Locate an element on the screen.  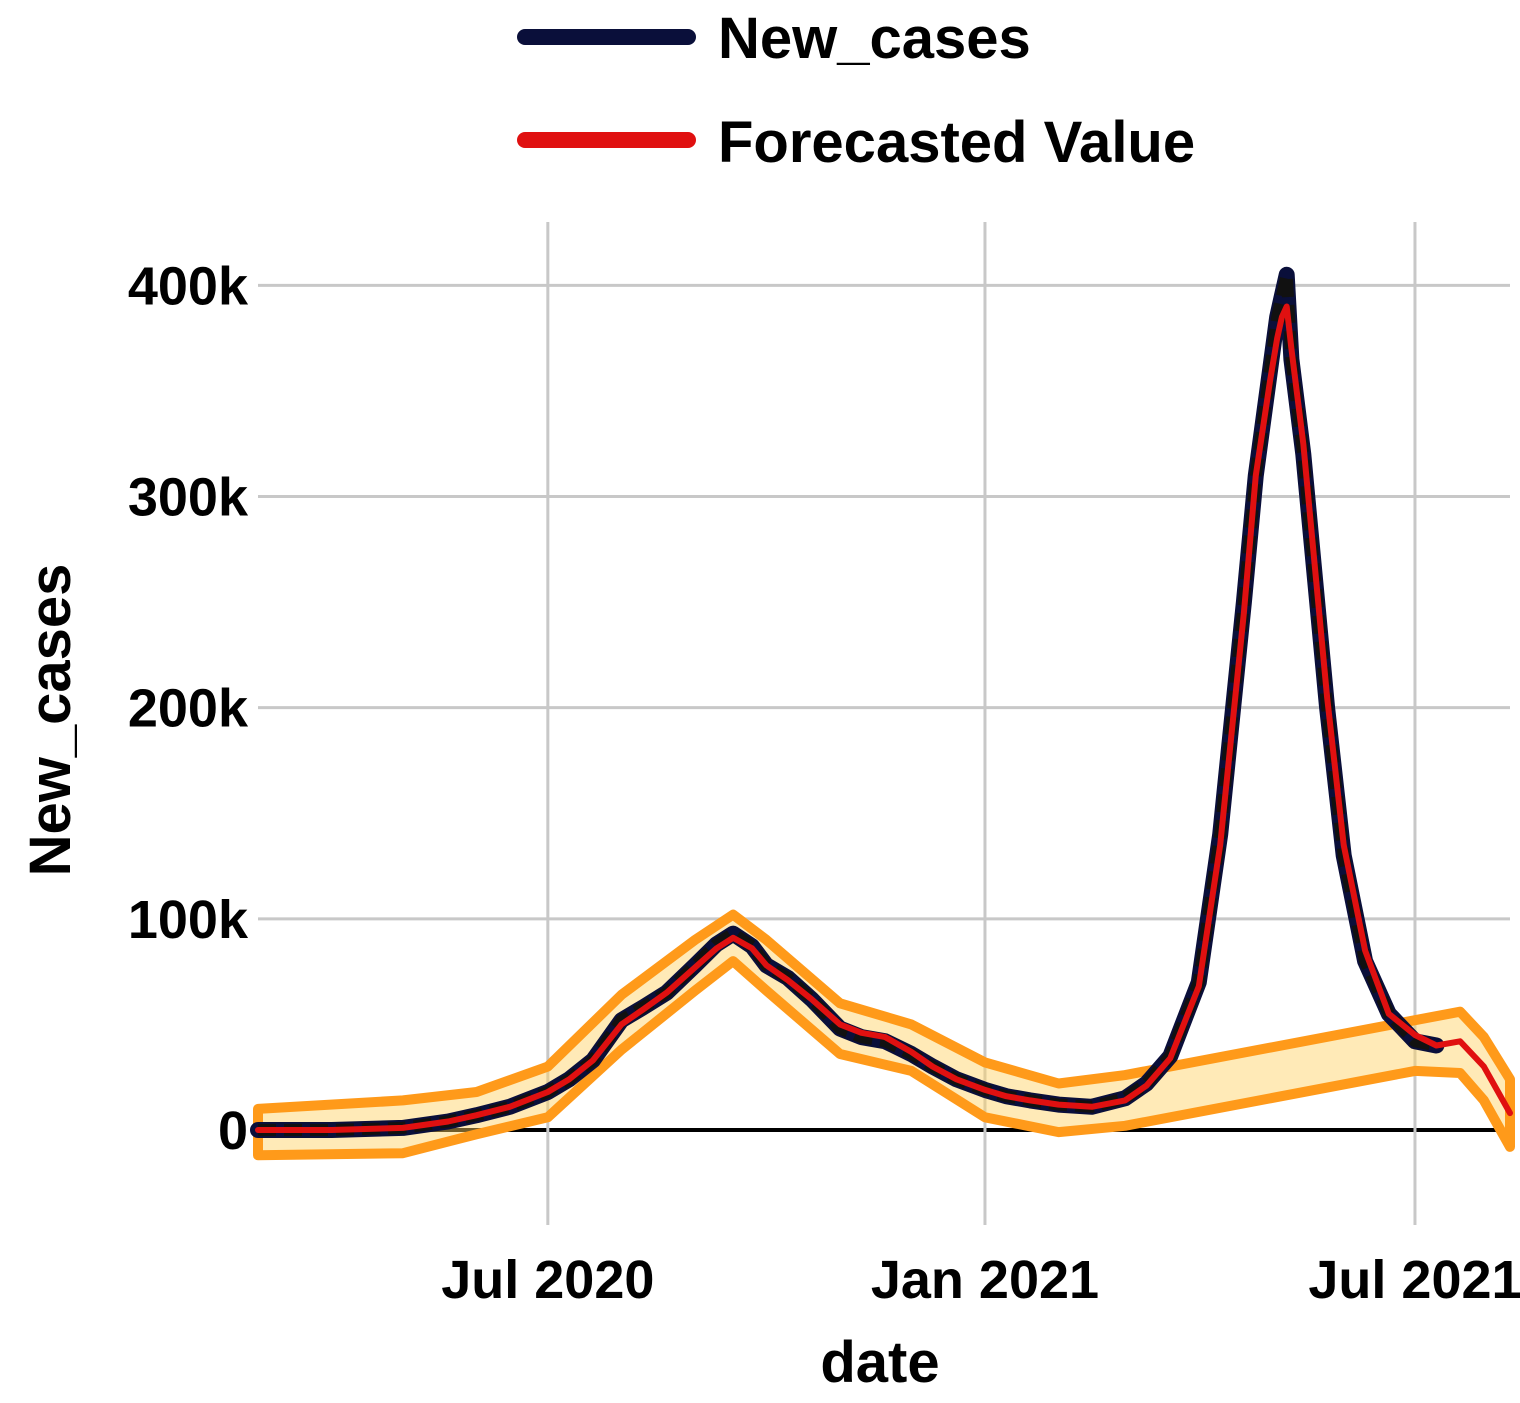
y-tick-label: 200k is located at coordinates (188, 709).